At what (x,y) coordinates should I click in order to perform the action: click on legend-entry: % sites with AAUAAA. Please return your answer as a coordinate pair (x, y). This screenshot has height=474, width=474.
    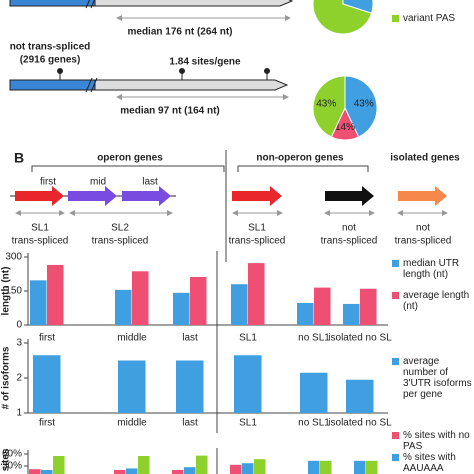
    Looking at the image, I should click on (432, 463).